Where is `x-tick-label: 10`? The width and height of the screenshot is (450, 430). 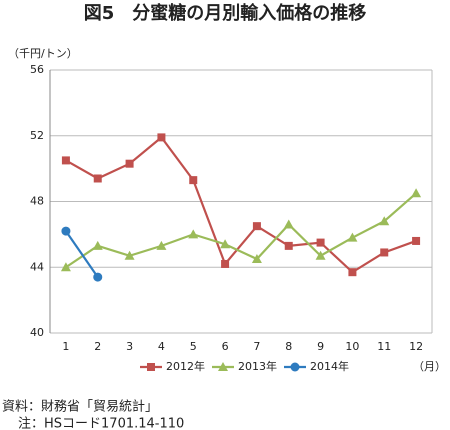
x-tick-label: 10 is located at coordinates (352, 346).